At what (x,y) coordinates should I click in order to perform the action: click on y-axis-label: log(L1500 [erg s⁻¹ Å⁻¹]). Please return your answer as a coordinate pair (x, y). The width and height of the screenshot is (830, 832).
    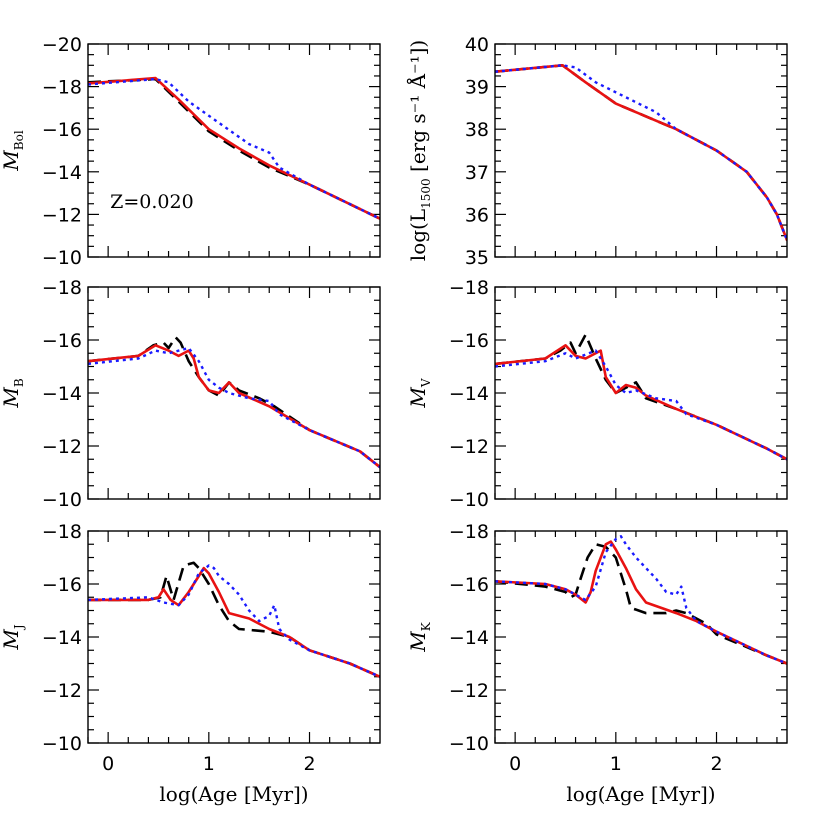
    Looking at the image, I should click on (419, 150).